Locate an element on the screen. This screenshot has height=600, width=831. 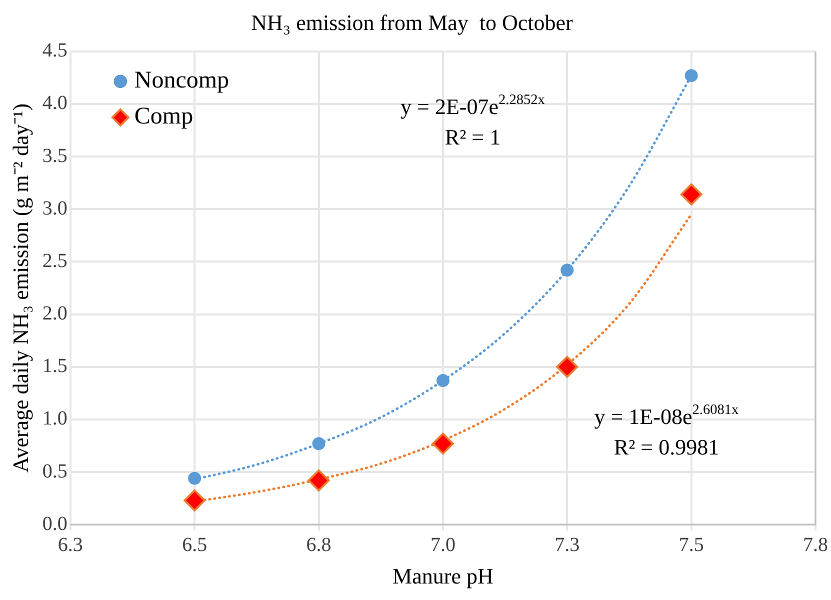
chart-title: NH₃ emission from May to October is located at coordinates (412, 22).